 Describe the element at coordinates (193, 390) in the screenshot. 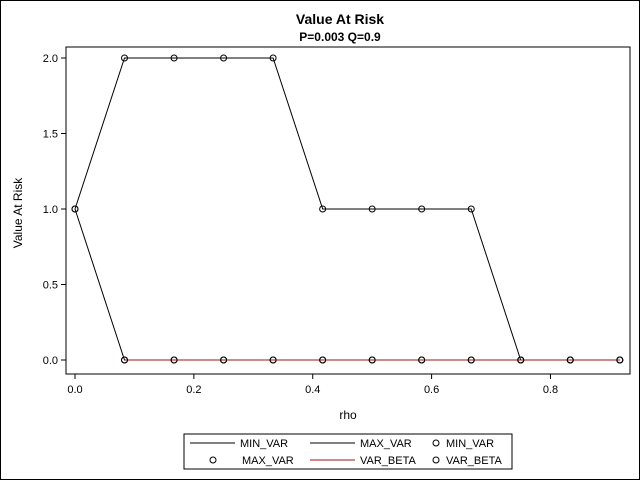

I see `x-tick-label: 0.2` at that location.